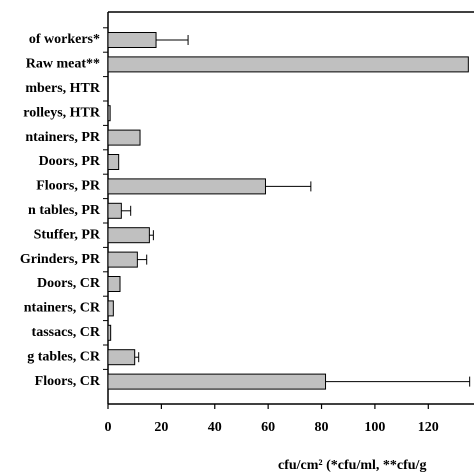  Describe the element at coordinates (60, 259) in the screenshot. I see `y-tick-label: Grinders, PR` at that location.